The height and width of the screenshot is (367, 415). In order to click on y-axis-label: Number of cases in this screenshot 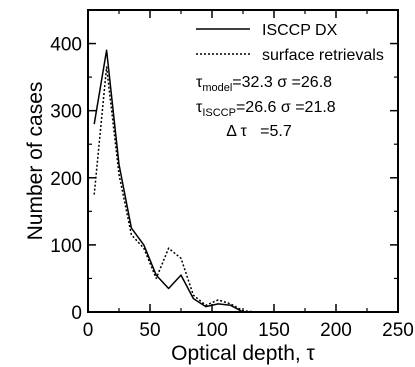, I will do `click(35, 161)`.